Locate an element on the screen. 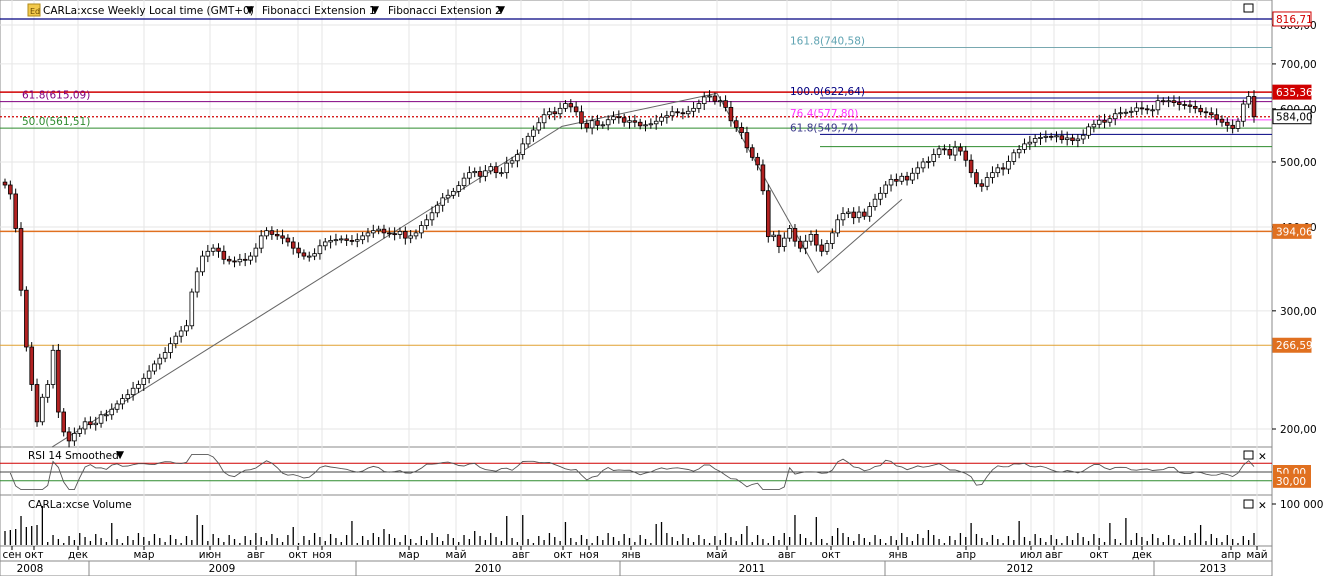  chart-title: CARLa:xcse Weekly Local time (GMT+0) is located at coordinates (148, 11).